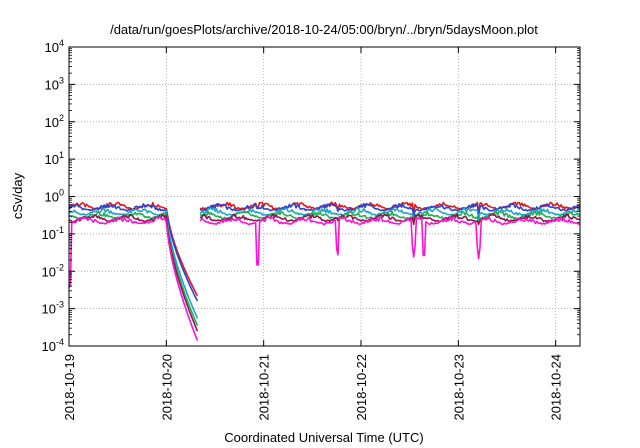  What do you see at coordinates (53, 345) in the screenshot?
I see `y-tick-label: 10⁻⁴` at bounding box center [53, 345].